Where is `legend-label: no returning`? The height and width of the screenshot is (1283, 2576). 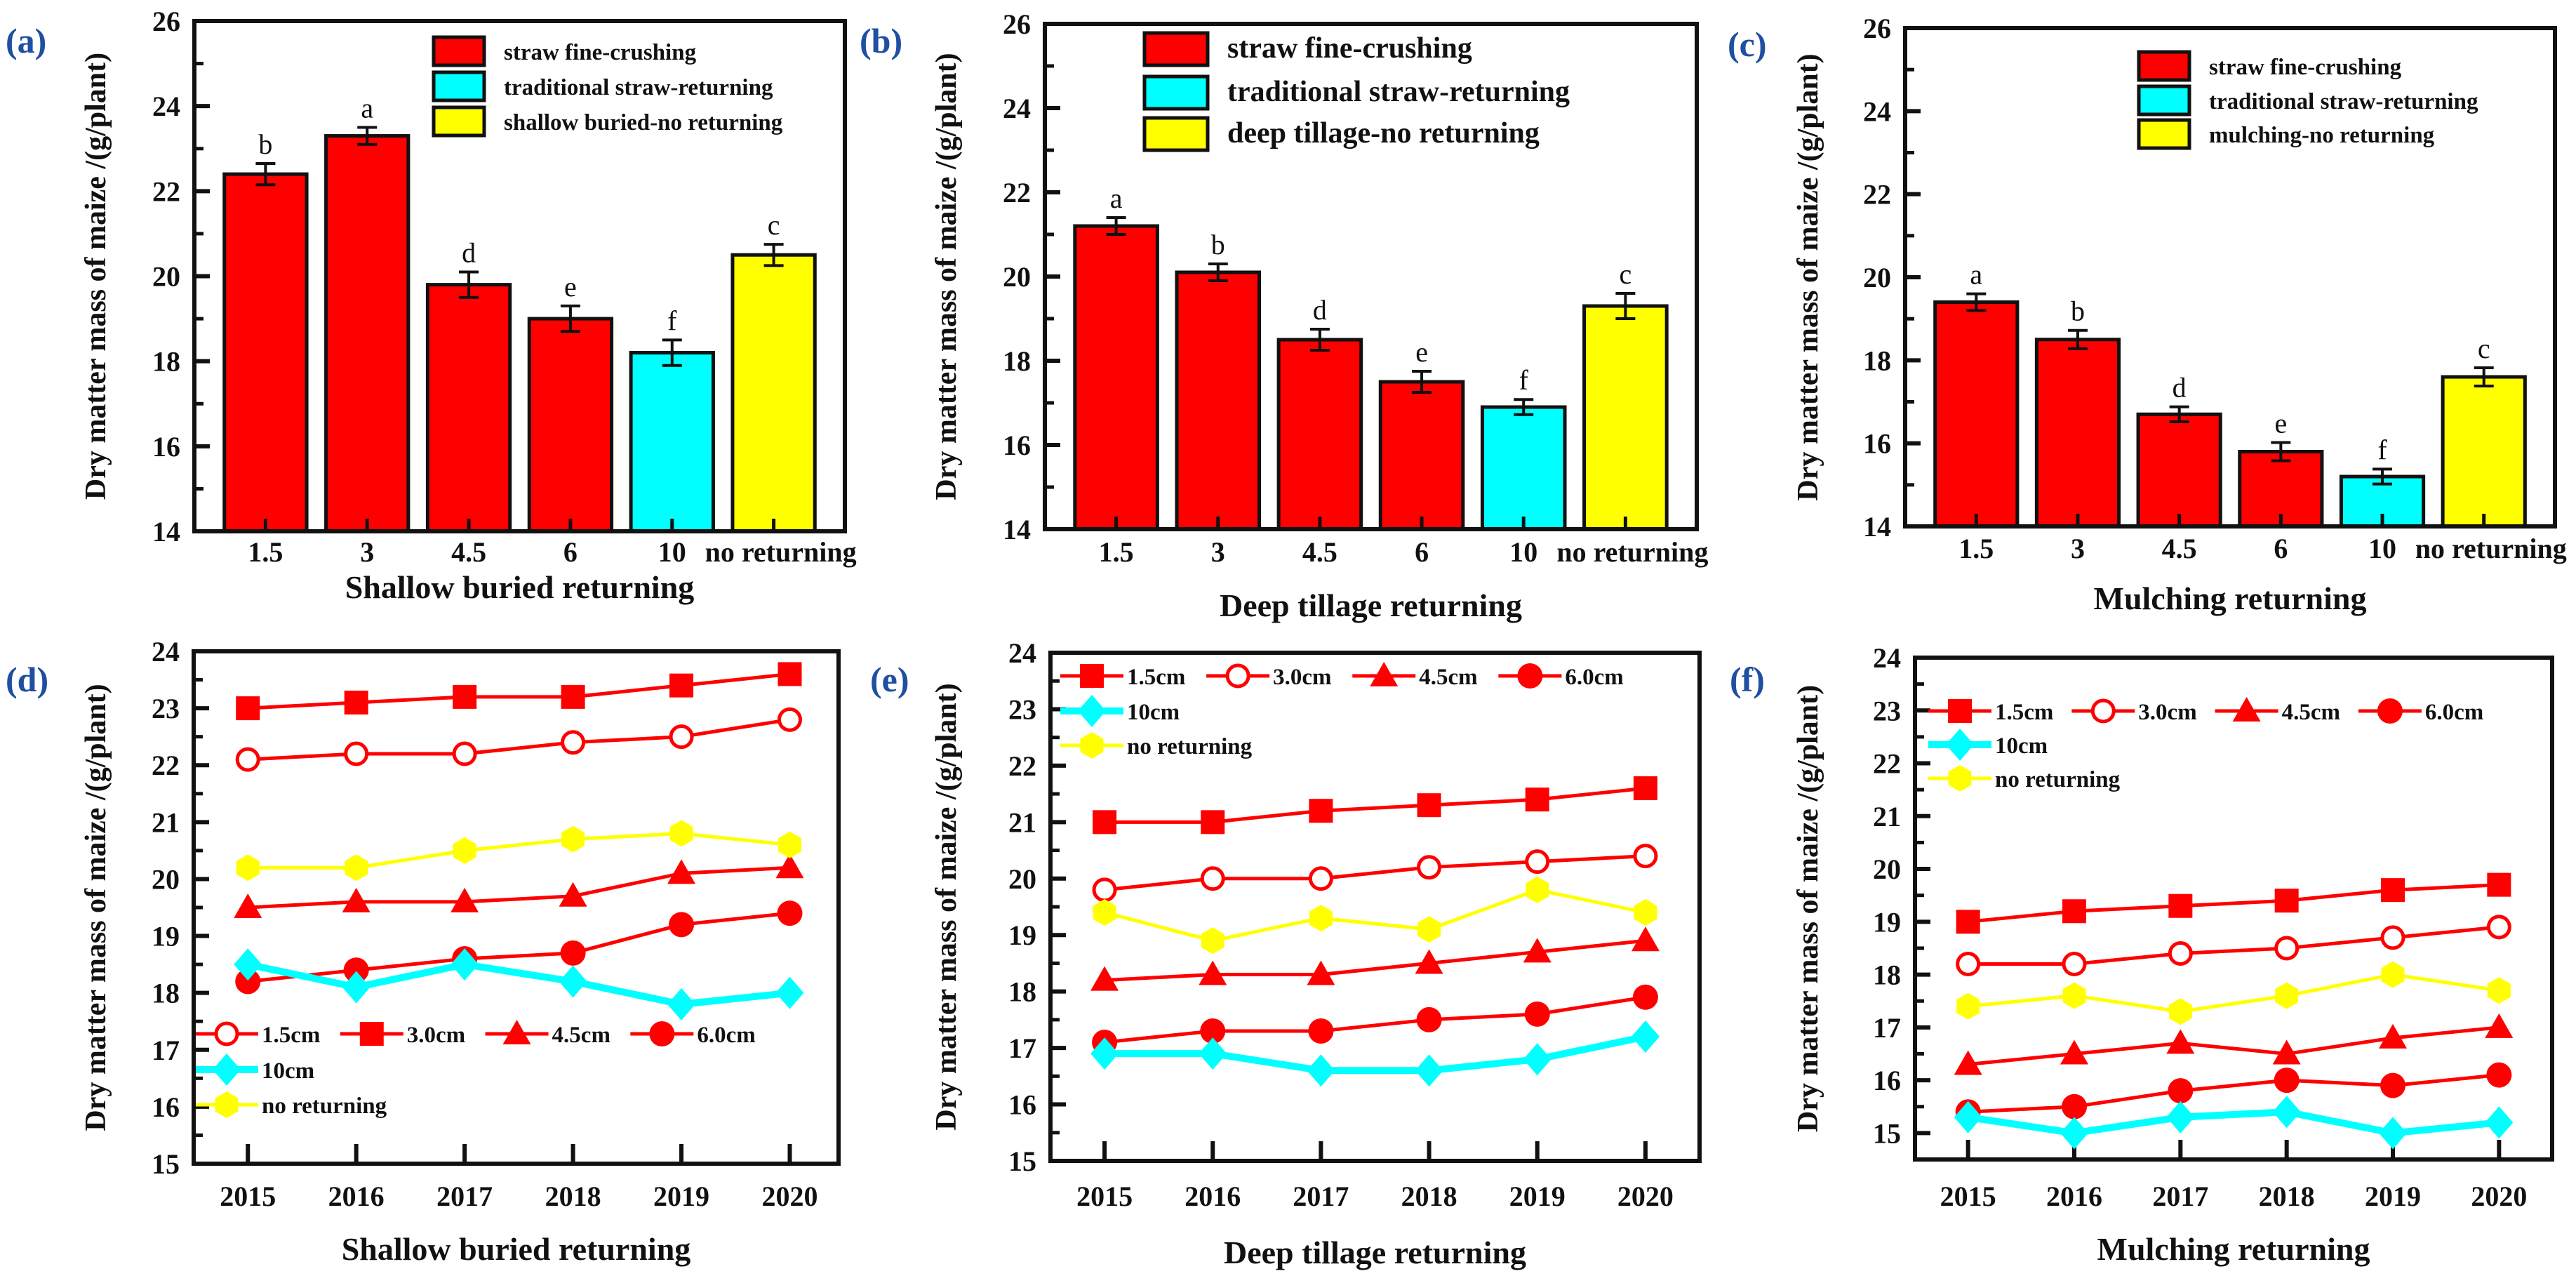 legend-label: no returning is located at coordinates (2058, 779).